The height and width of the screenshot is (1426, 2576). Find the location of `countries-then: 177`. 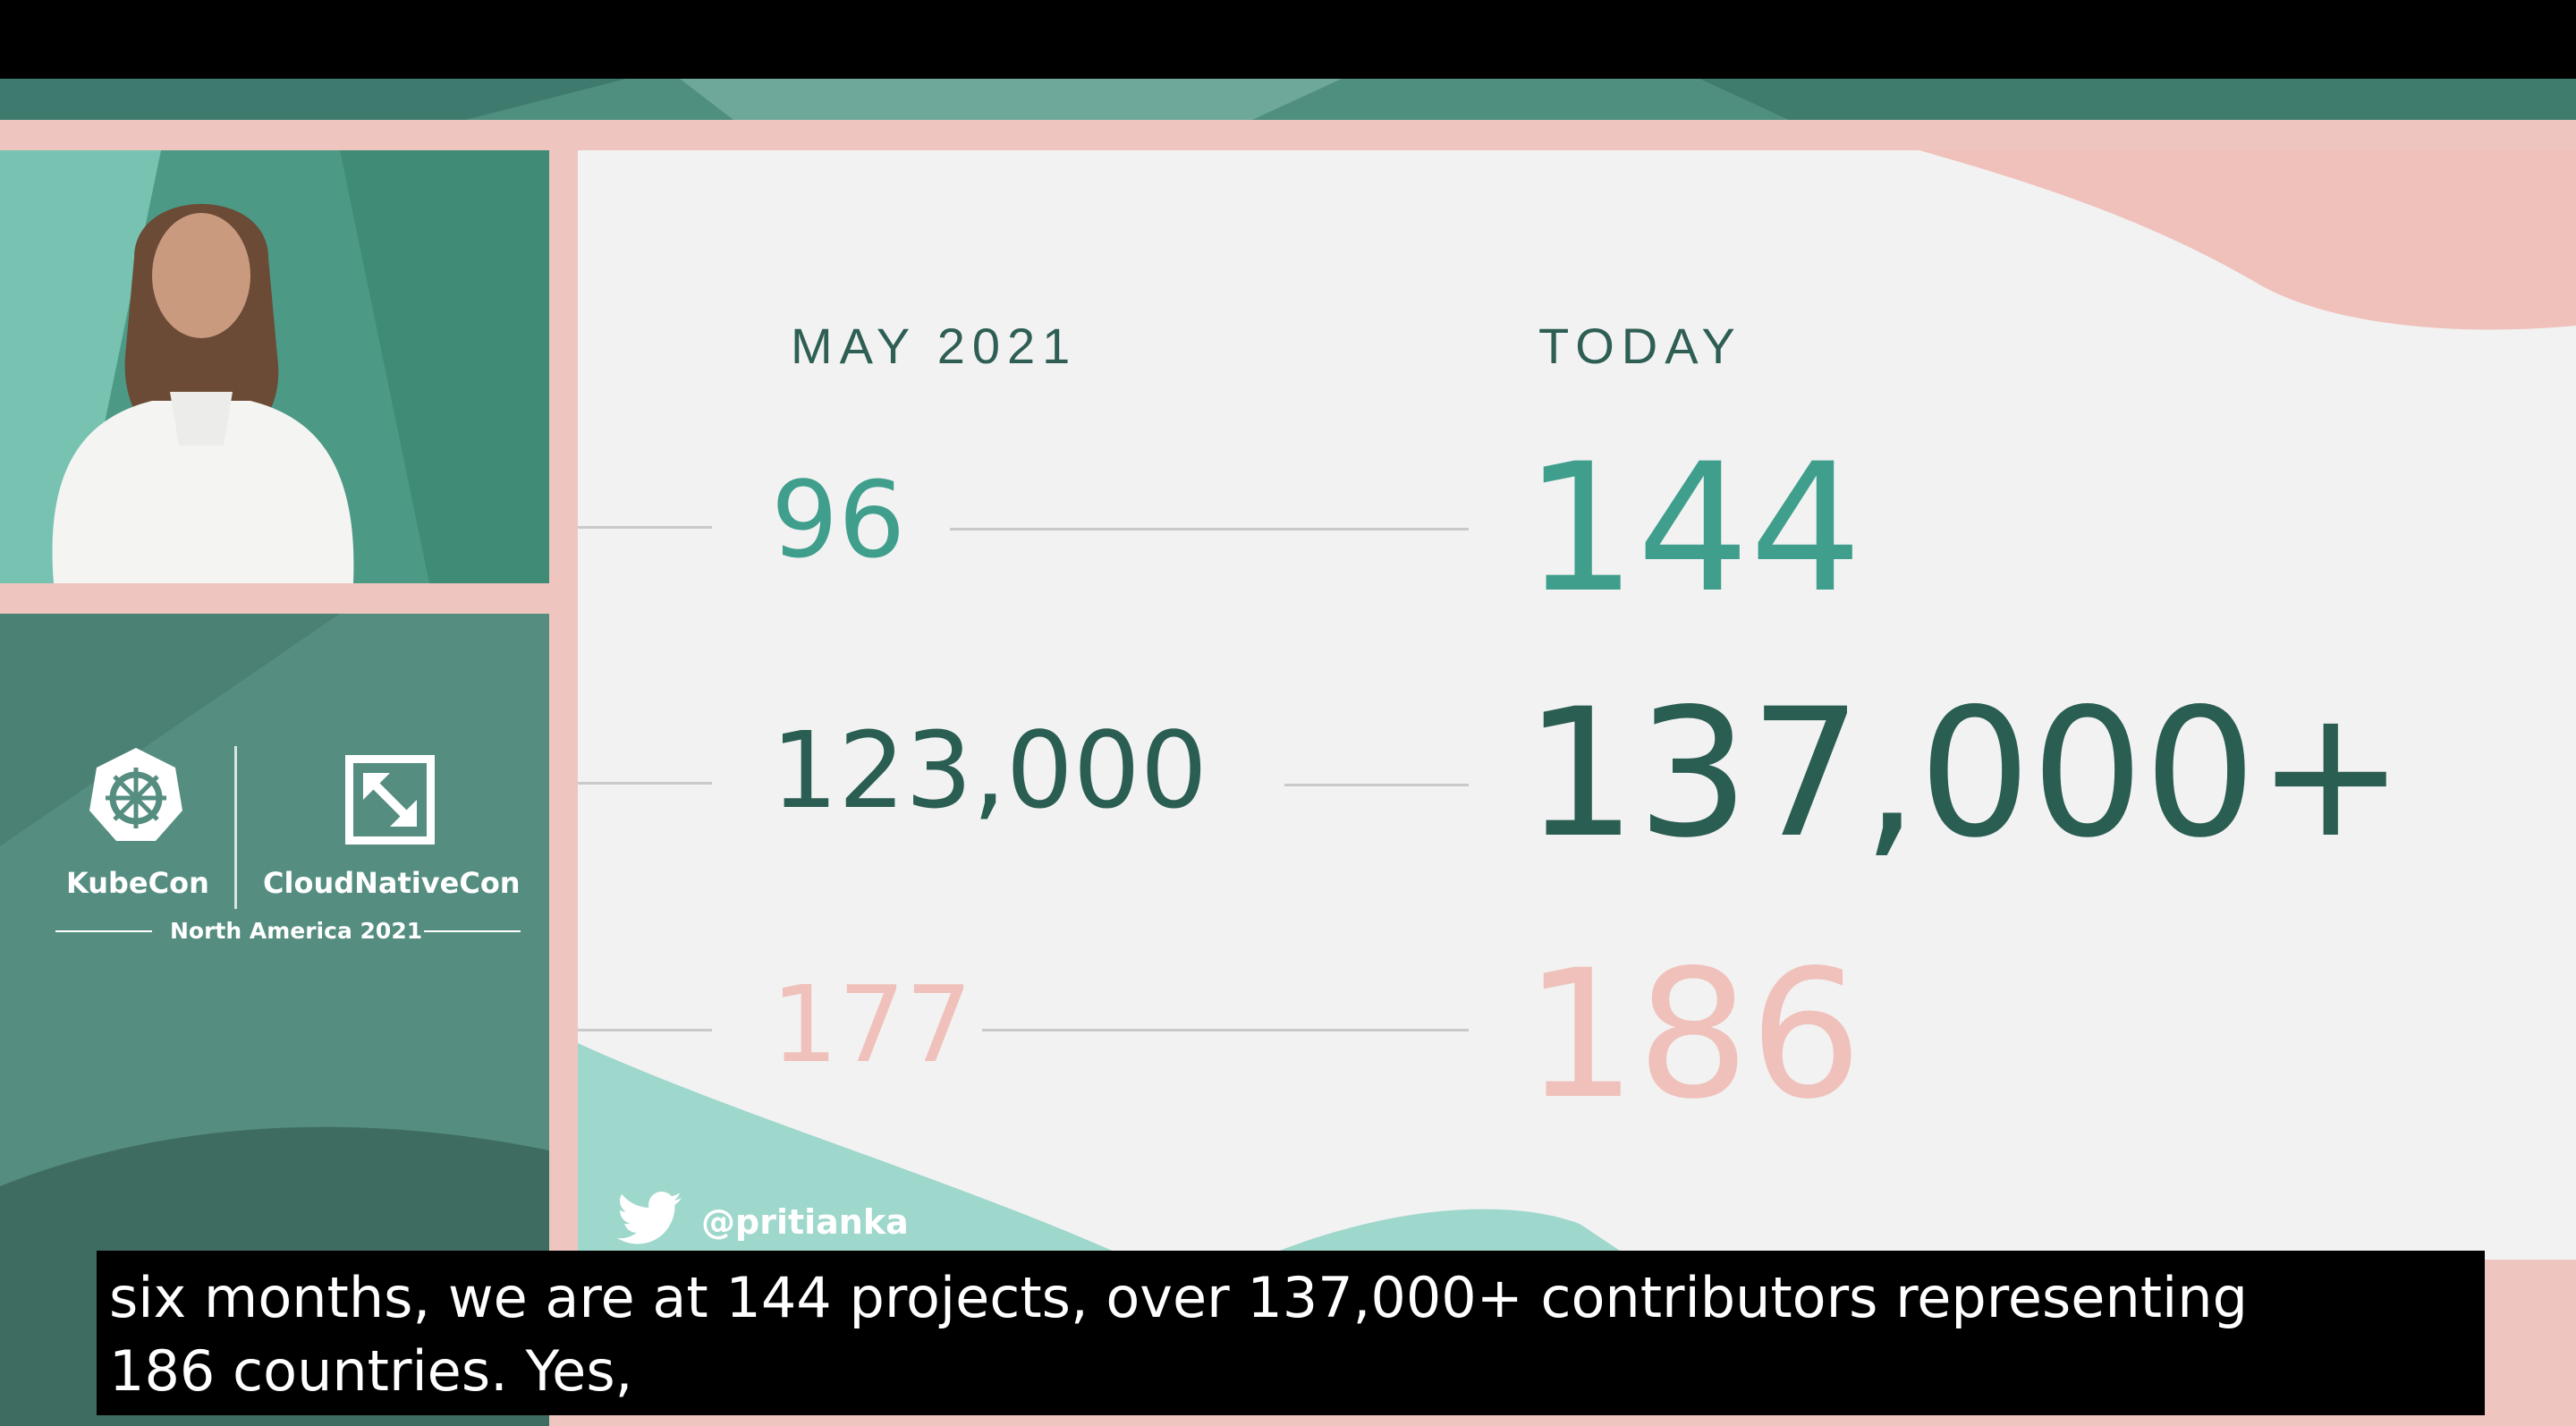

countries-then: 177 is located at coordinates (872, 1024).